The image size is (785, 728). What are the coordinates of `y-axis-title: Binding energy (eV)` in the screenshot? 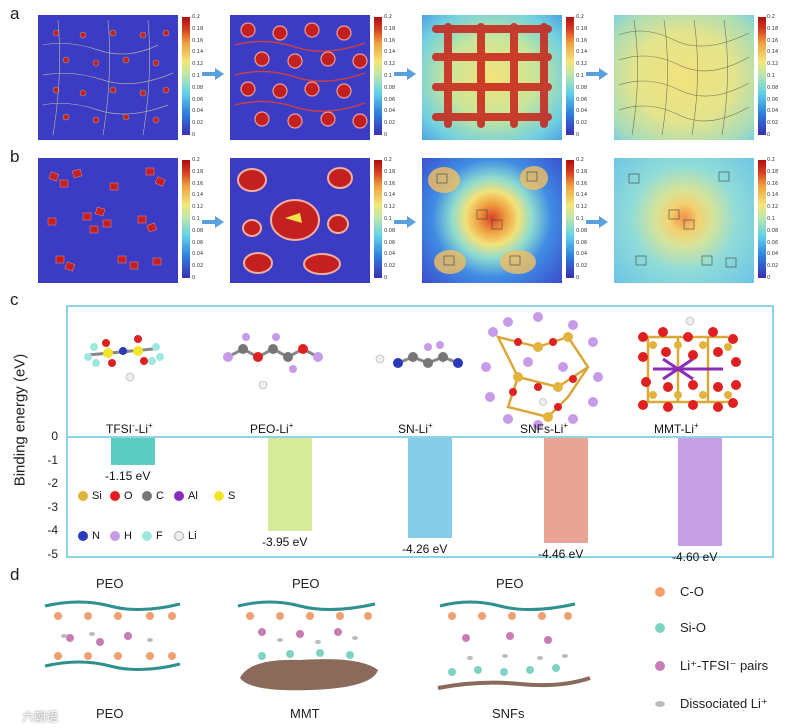 It's located at (20, 420).